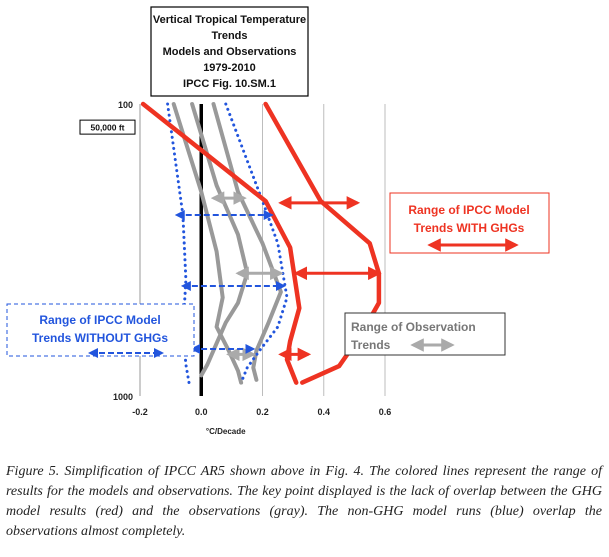  Describe the element at coordinates (469, 228) in the screenshot. I see `legend-text: Trends WITH GHGs` at that location.